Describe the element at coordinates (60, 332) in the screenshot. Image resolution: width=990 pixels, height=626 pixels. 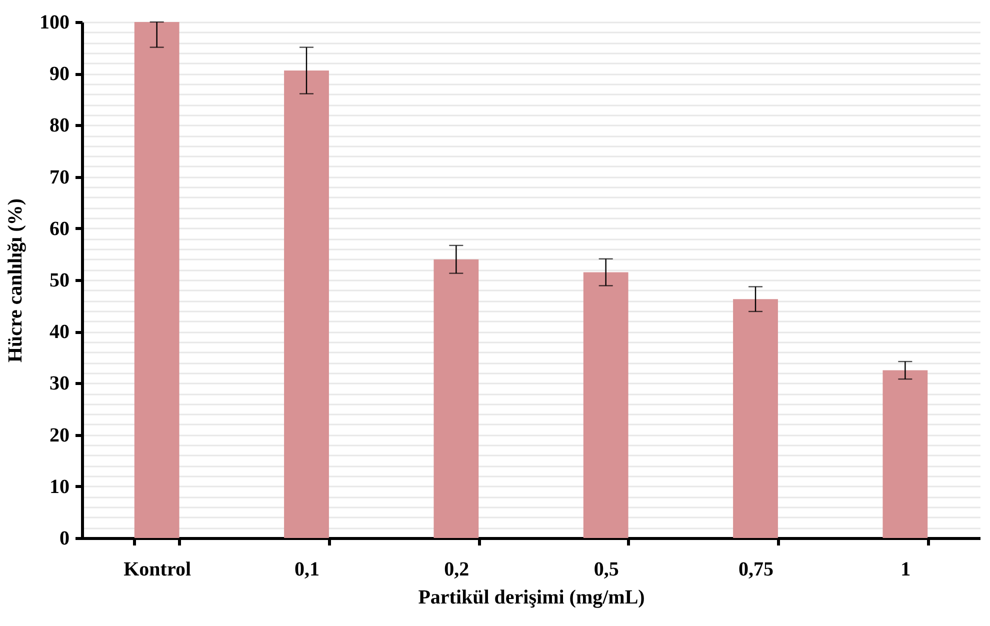
I see `y-tick-label: 40` at that location.